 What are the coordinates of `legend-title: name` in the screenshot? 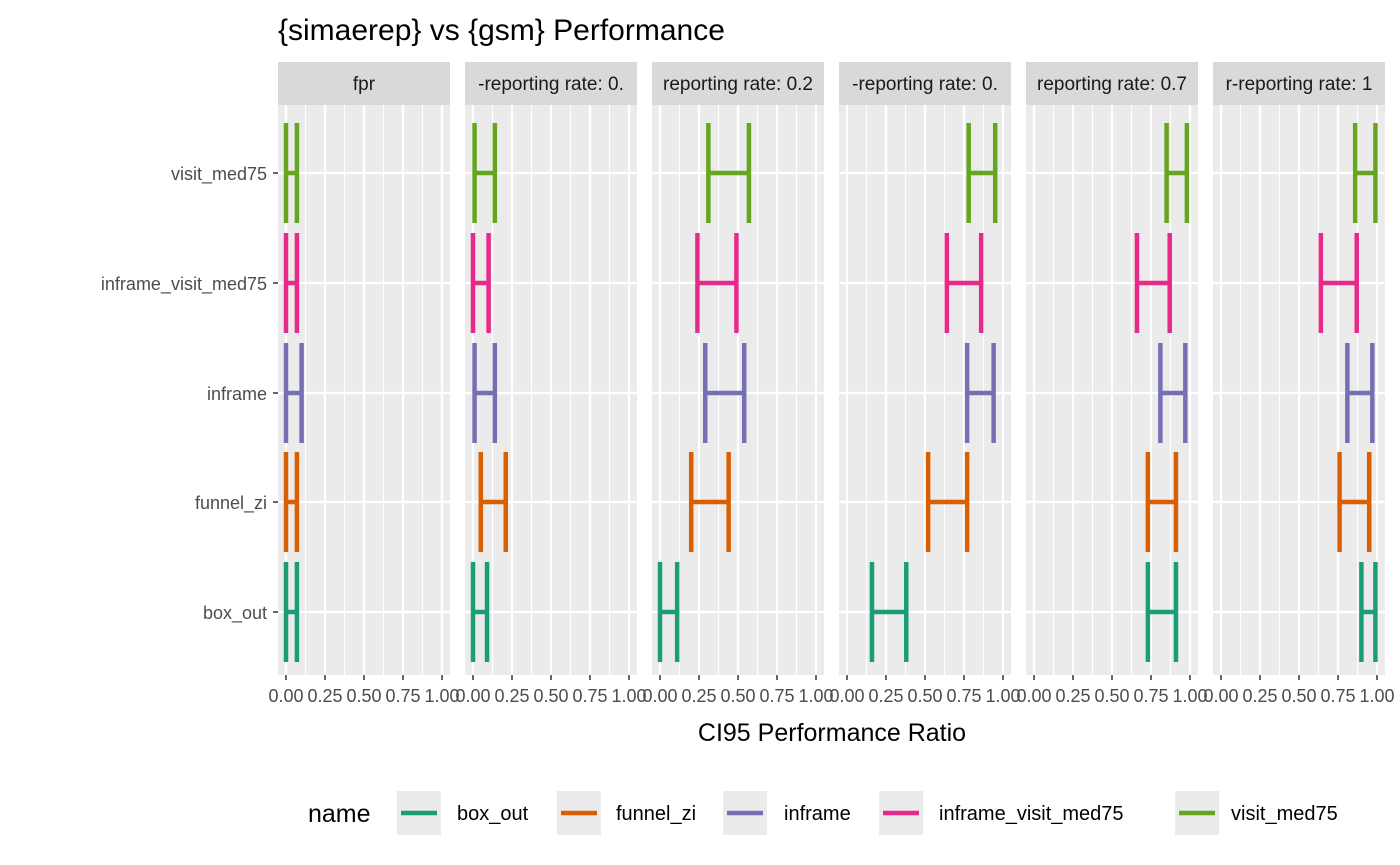 It's located at (339, 814).